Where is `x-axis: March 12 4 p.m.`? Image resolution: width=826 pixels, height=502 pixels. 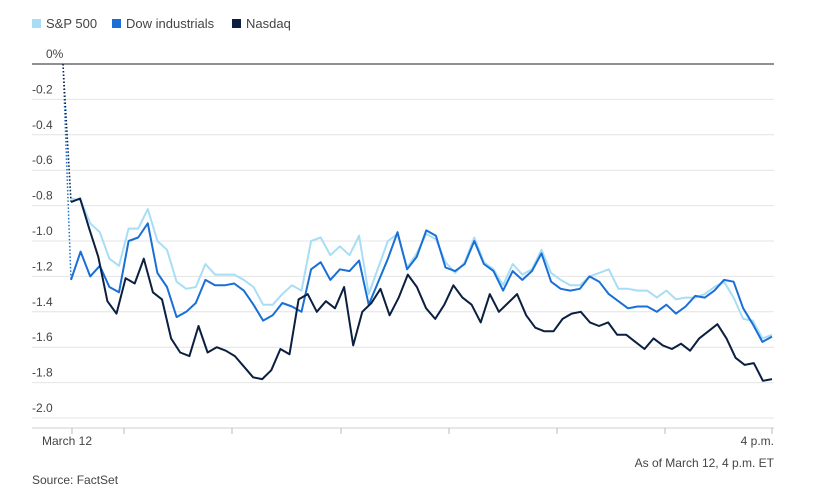 x-axis: March 12 4 p.m. is located at coordinates (403, 437).